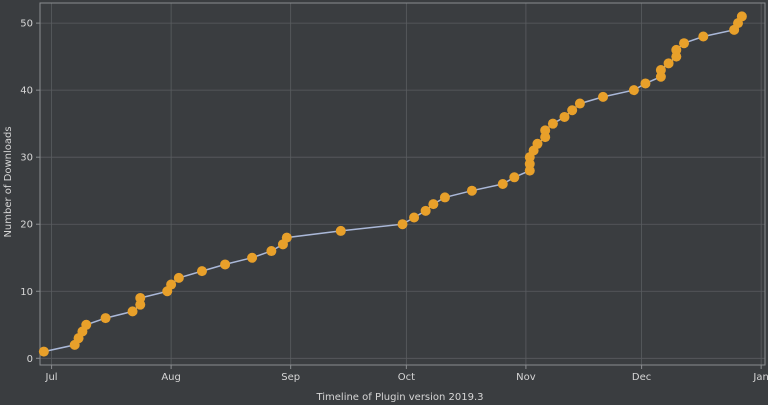  I want to click on y-tick-label: 20, so click(26, 225).